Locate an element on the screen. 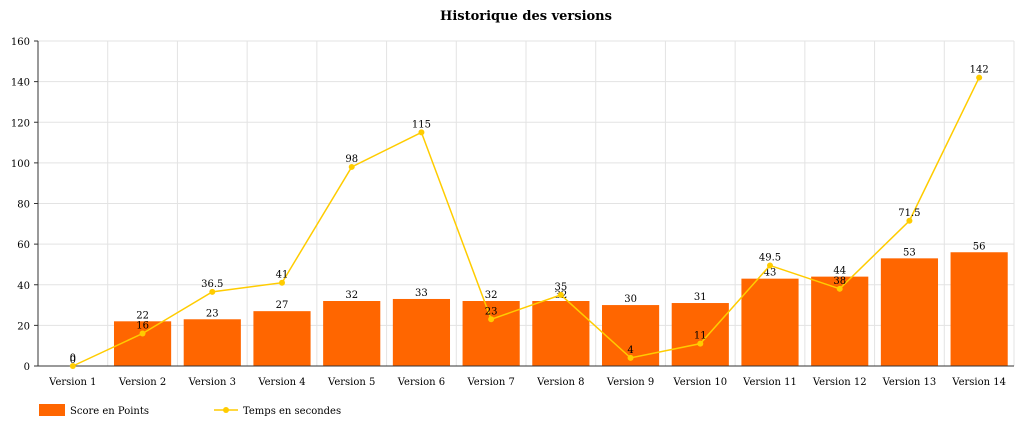 The width and height of the screenshot is (1023, 429). line-data-label: 35 is located at coordinates (560, 287).